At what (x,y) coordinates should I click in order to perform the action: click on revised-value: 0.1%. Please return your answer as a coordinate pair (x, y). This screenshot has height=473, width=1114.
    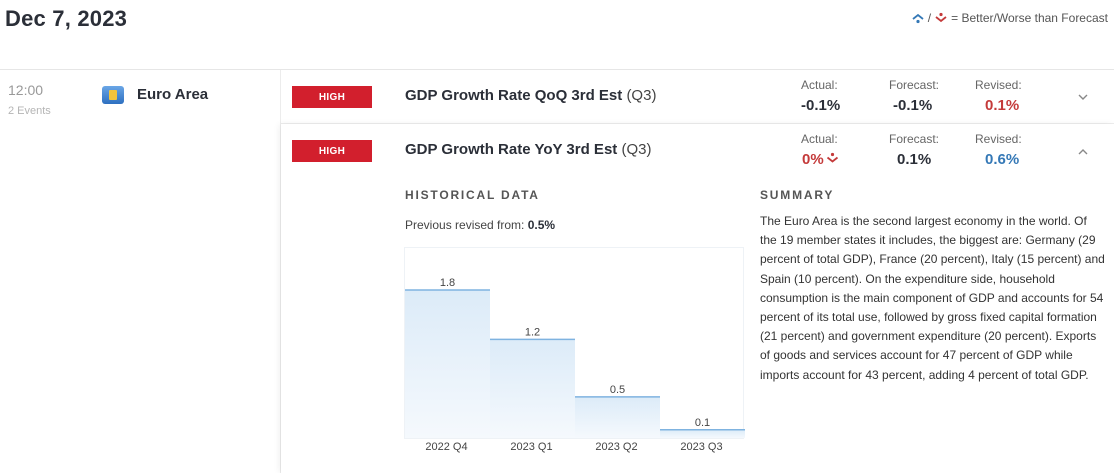
    Looking at the image, I should click on (1002, 105).